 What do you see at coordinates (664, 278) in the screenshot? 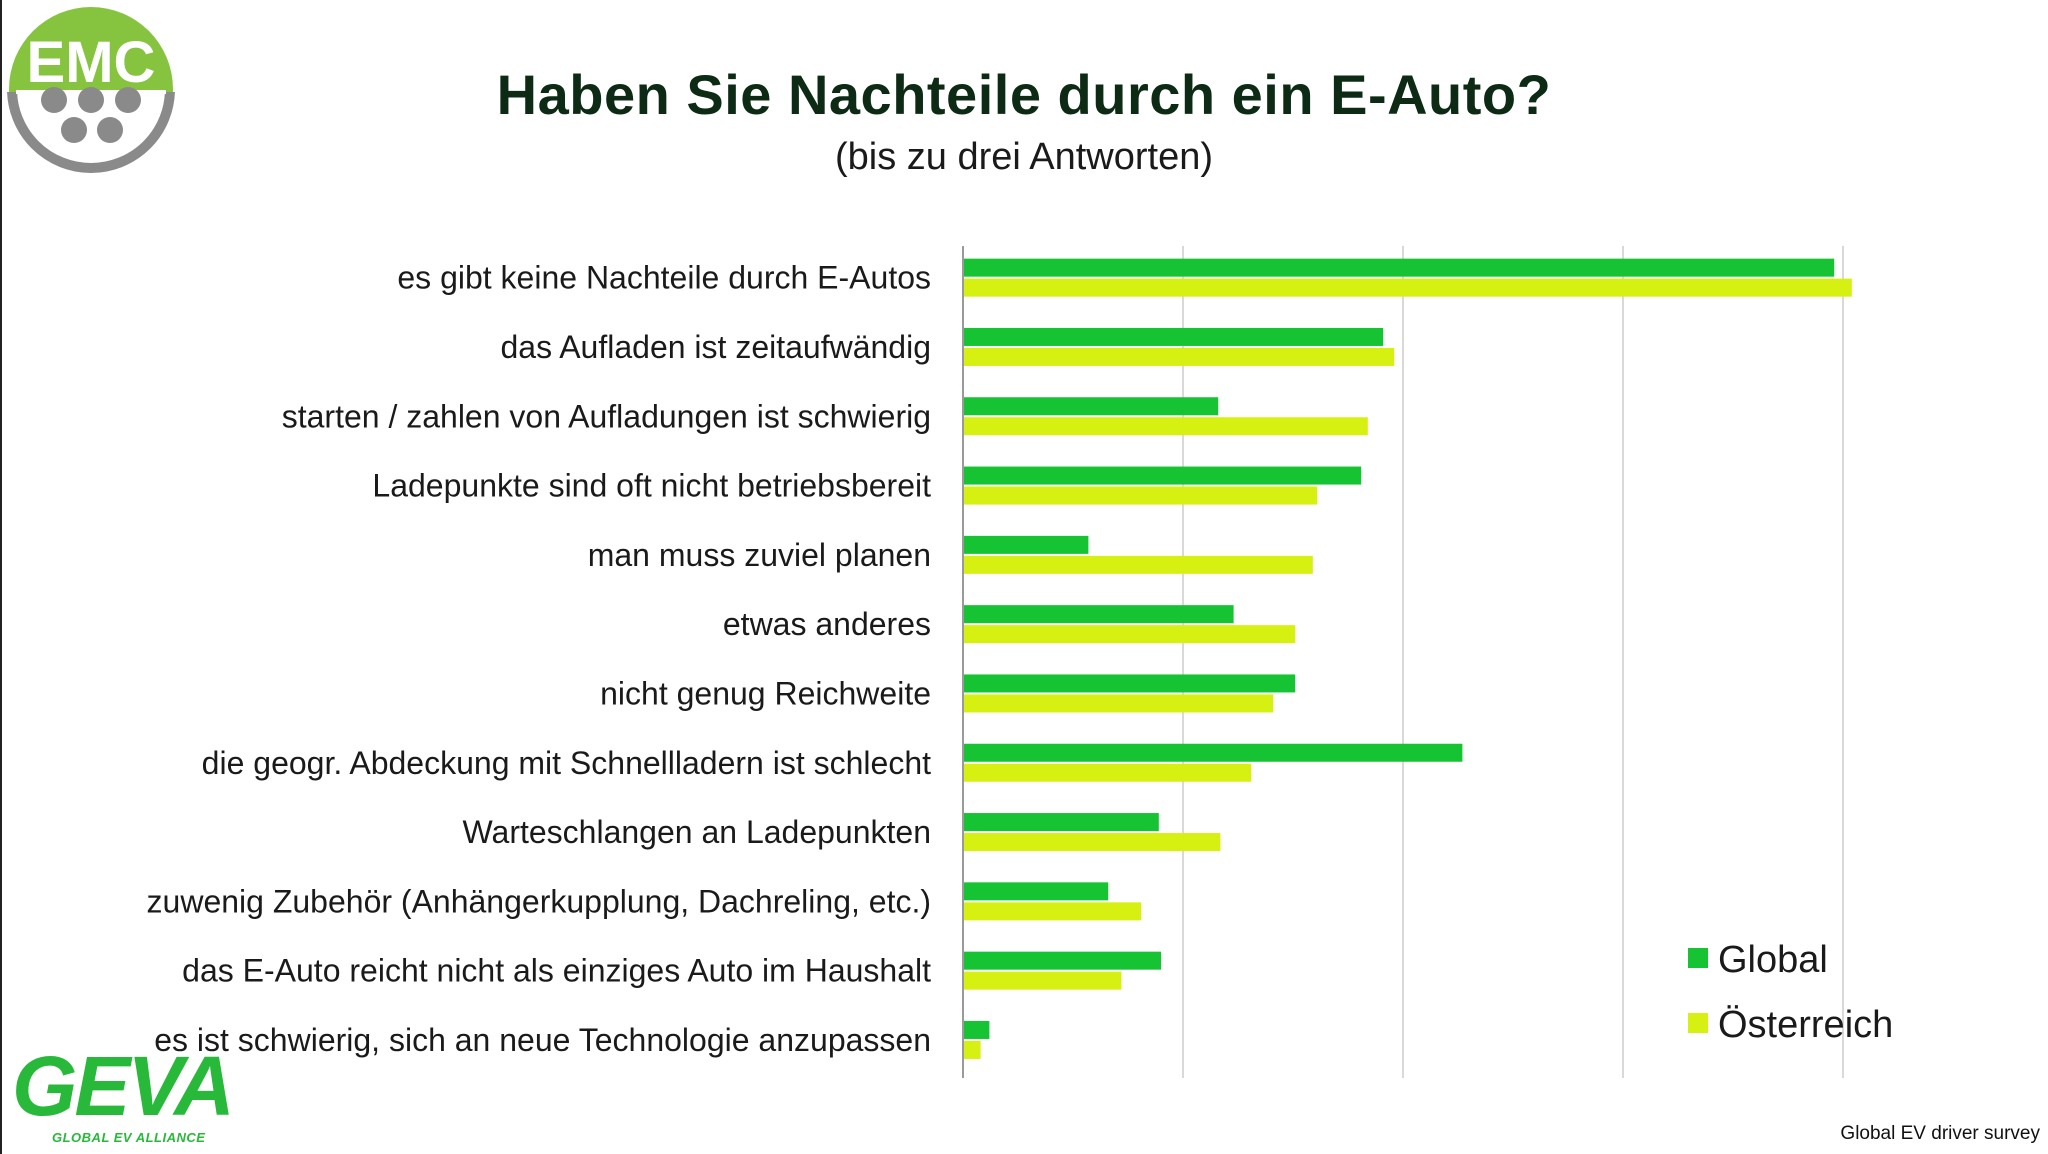
I see `category-label: es gibt keine Nachteile durch E-Autos` at bounding box center [664, 278].